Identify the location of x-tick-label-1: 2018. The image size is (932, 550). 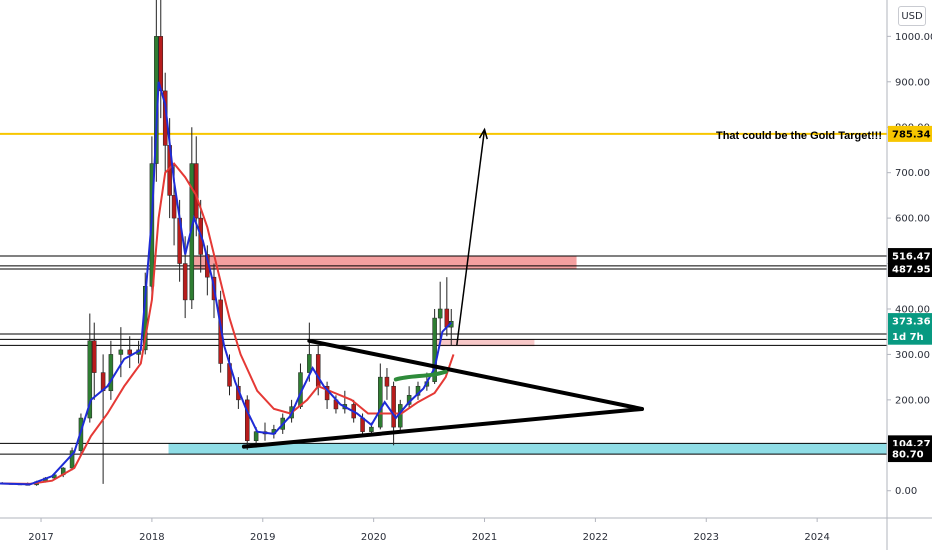
(151, 537).